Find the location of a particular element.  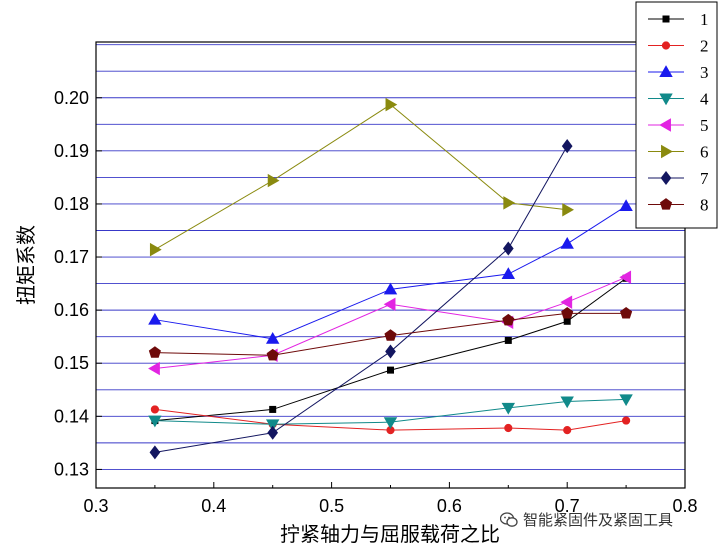

legend-box is located at coordinates (676, 115).